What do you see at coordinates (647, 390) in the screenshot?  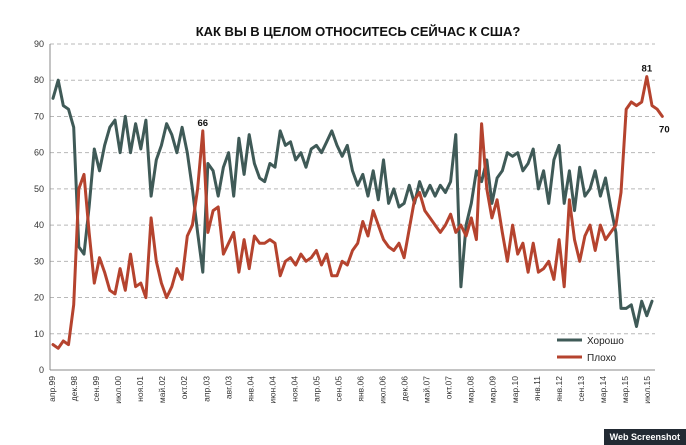 I see `x-tick-label: июл.15` at bounding box center [647, 390].